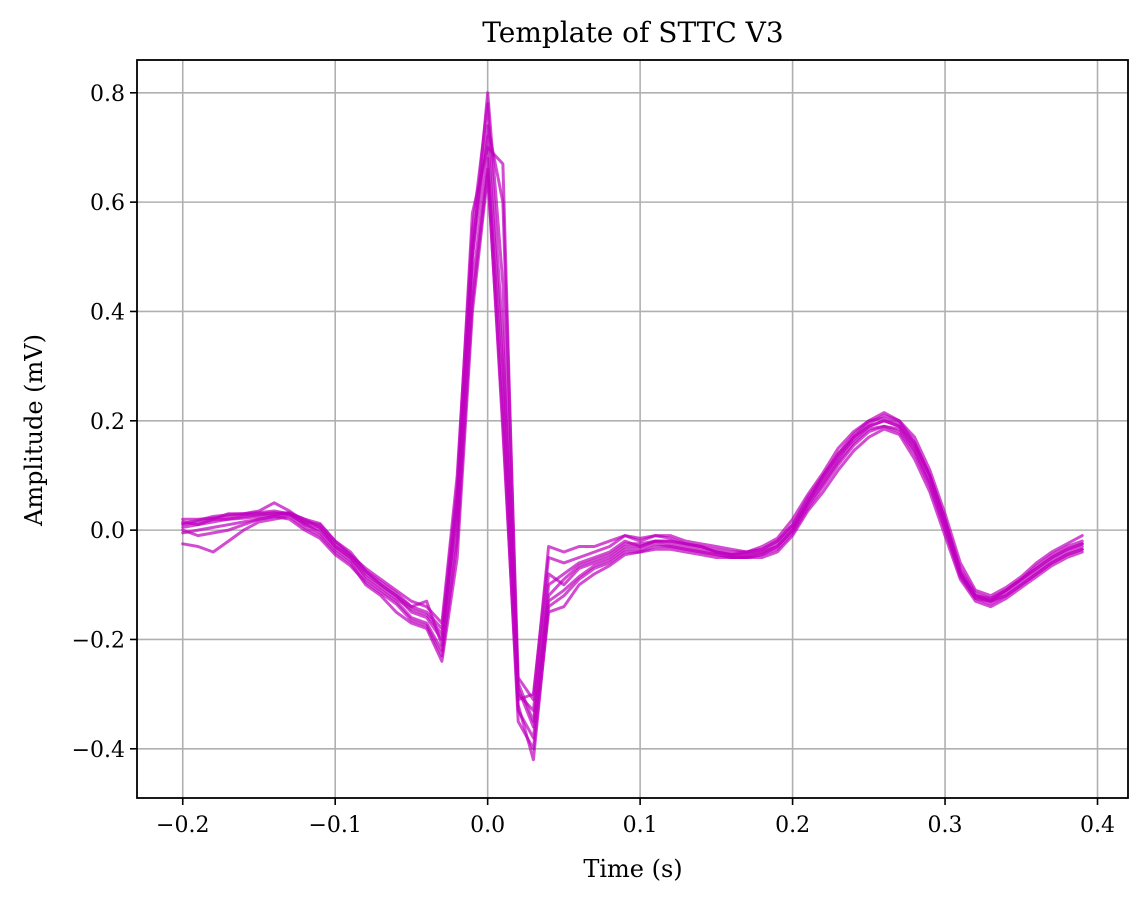  I want to click on y-tick-label: 0.4, so click(107, 312).